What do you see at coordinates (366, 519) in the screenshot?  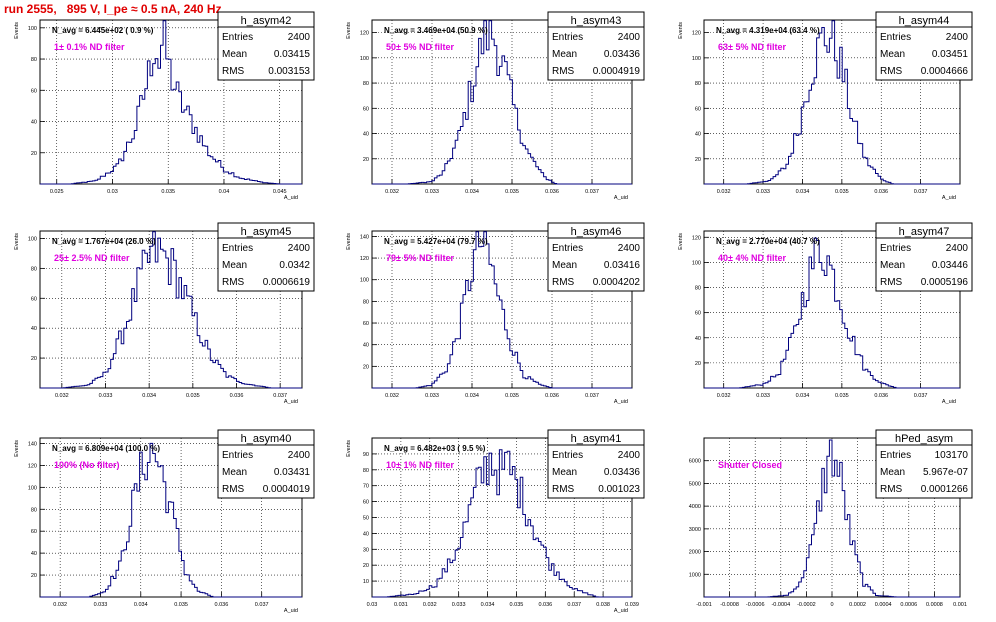 I see `y-tick-label: 50` at bounding box center [366, 519].